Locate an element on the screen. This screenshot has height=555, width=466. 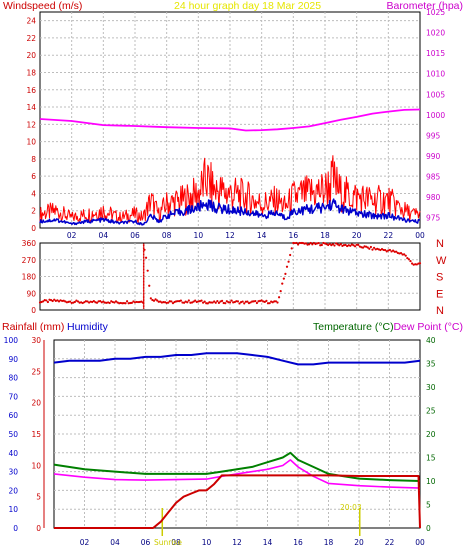
wind-time-tick-label: 22 is located at coordinates (389, 235).